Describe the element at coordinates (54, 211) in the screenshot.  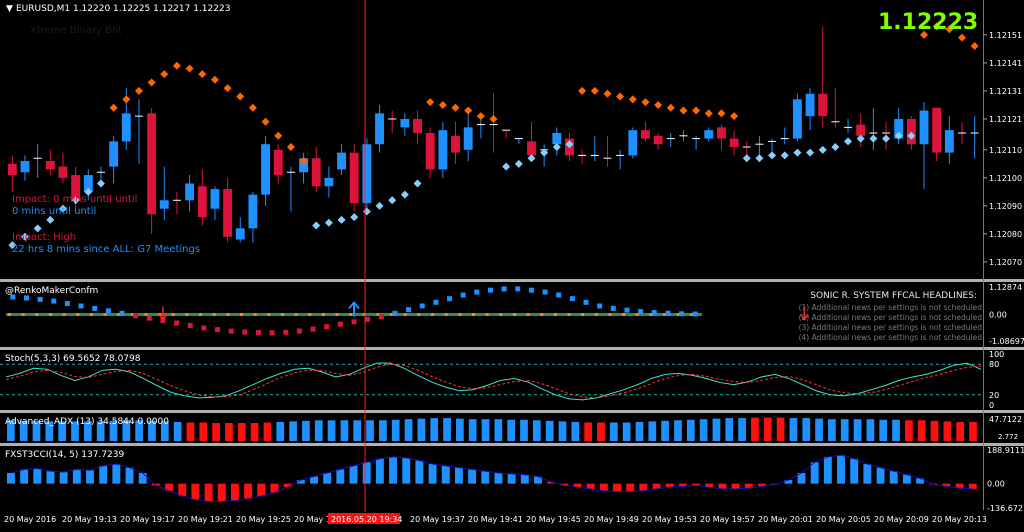
I see `news-countdown-line: 0 mins until until` at that location.